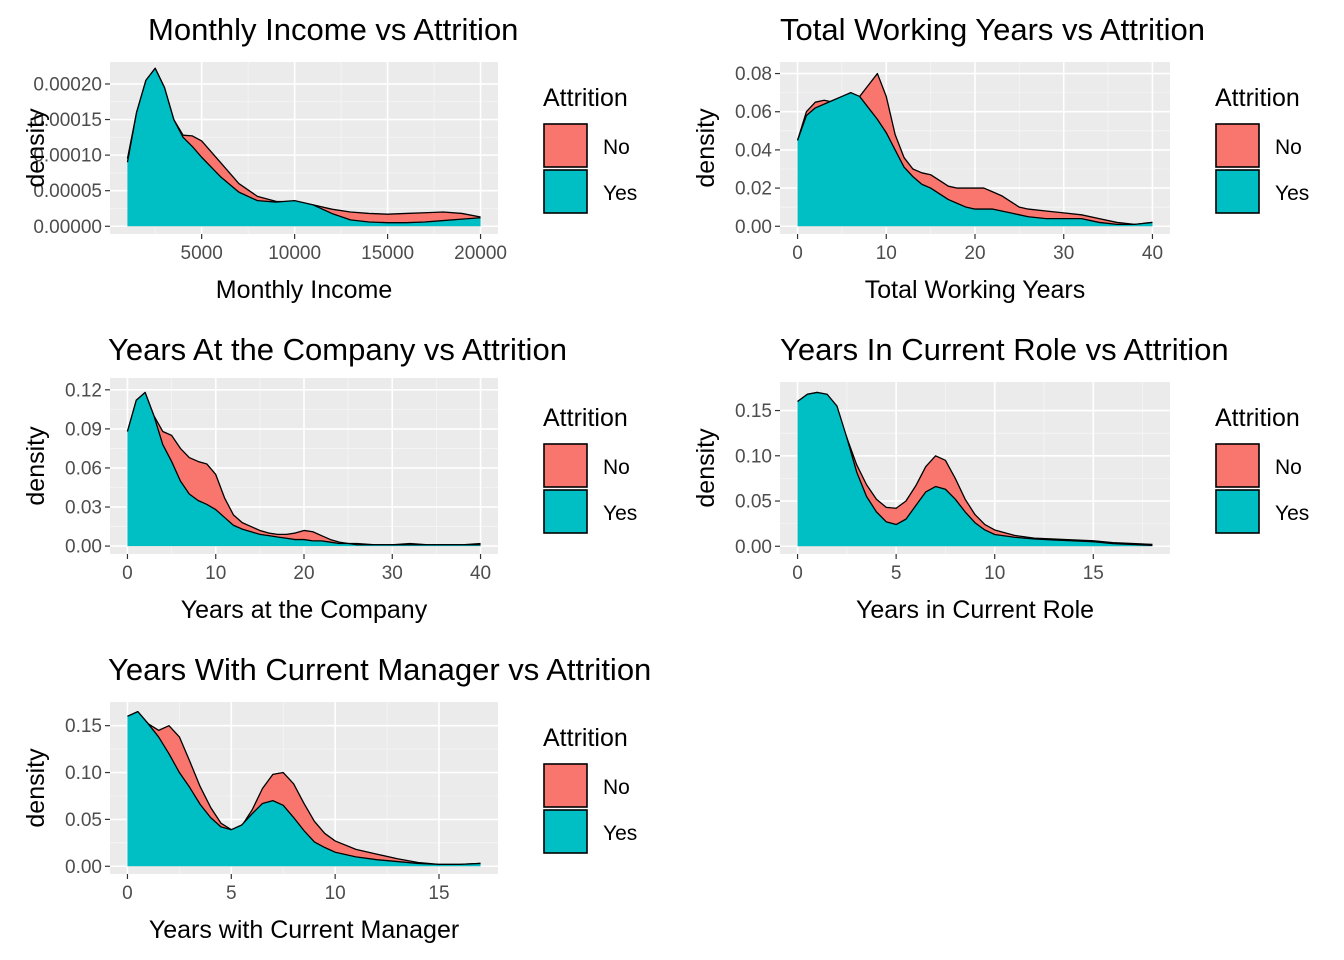 This screenshot has height=960, width=1344. What do you see at coordinates (304, 930) in the screenshot?
I see `x-axis-title: Years with Current Manager` at bounding box center [304, 930].